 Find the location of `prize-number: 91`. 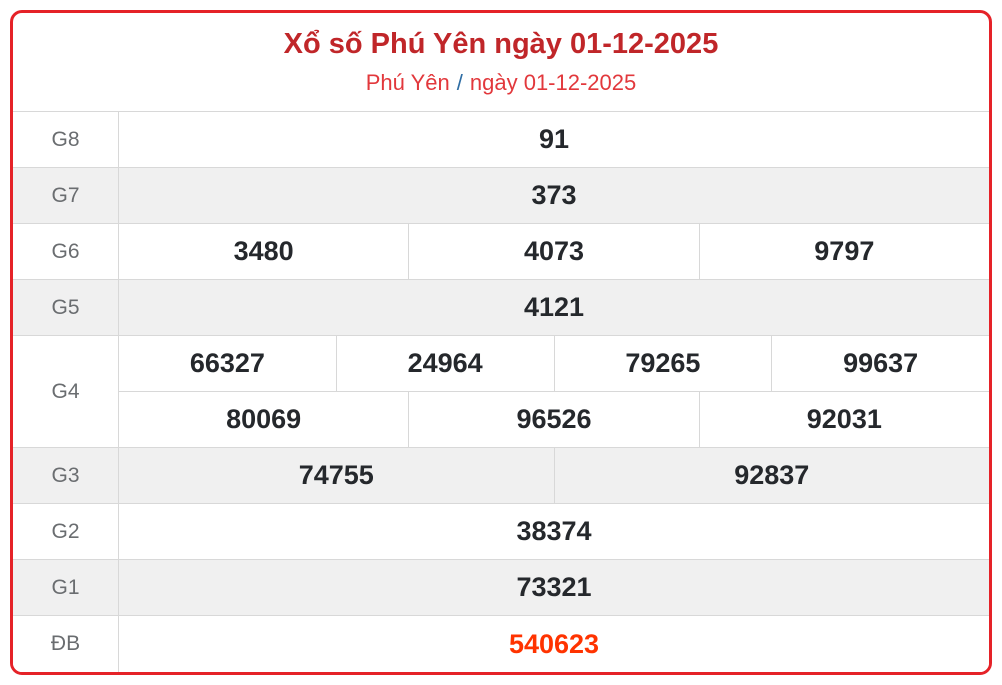

prize-number: 91 is located at coordinates (554, 139).